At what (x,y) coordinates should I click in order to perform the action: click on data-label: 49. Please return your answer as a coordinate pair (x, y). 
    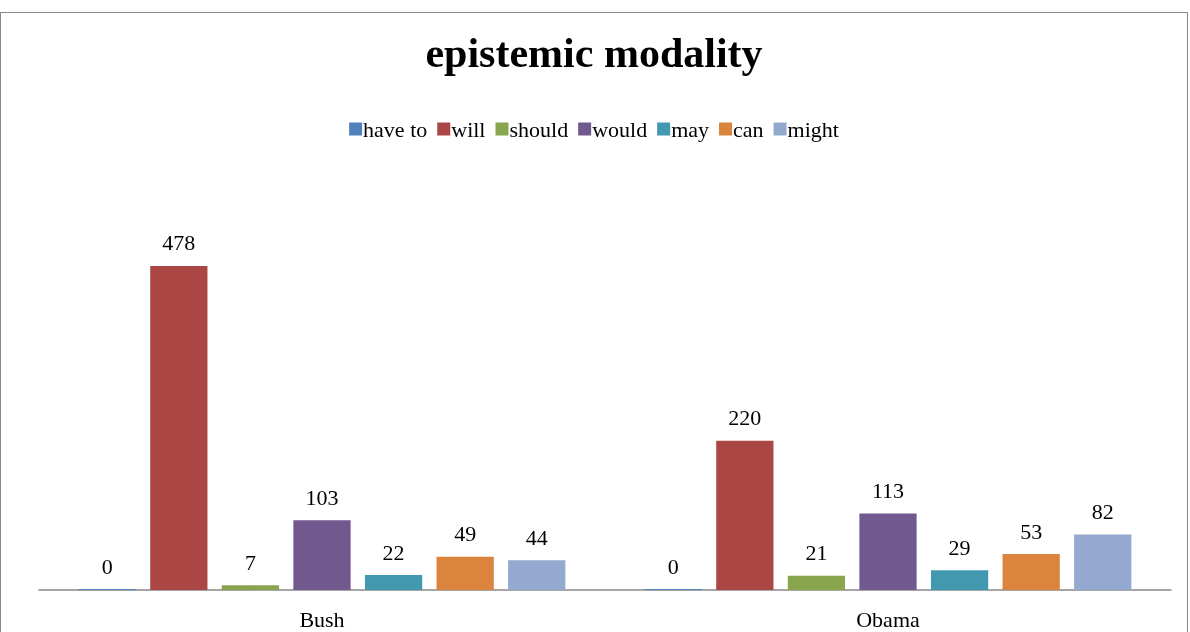
    Looking at the image, I should click on (465, 534).